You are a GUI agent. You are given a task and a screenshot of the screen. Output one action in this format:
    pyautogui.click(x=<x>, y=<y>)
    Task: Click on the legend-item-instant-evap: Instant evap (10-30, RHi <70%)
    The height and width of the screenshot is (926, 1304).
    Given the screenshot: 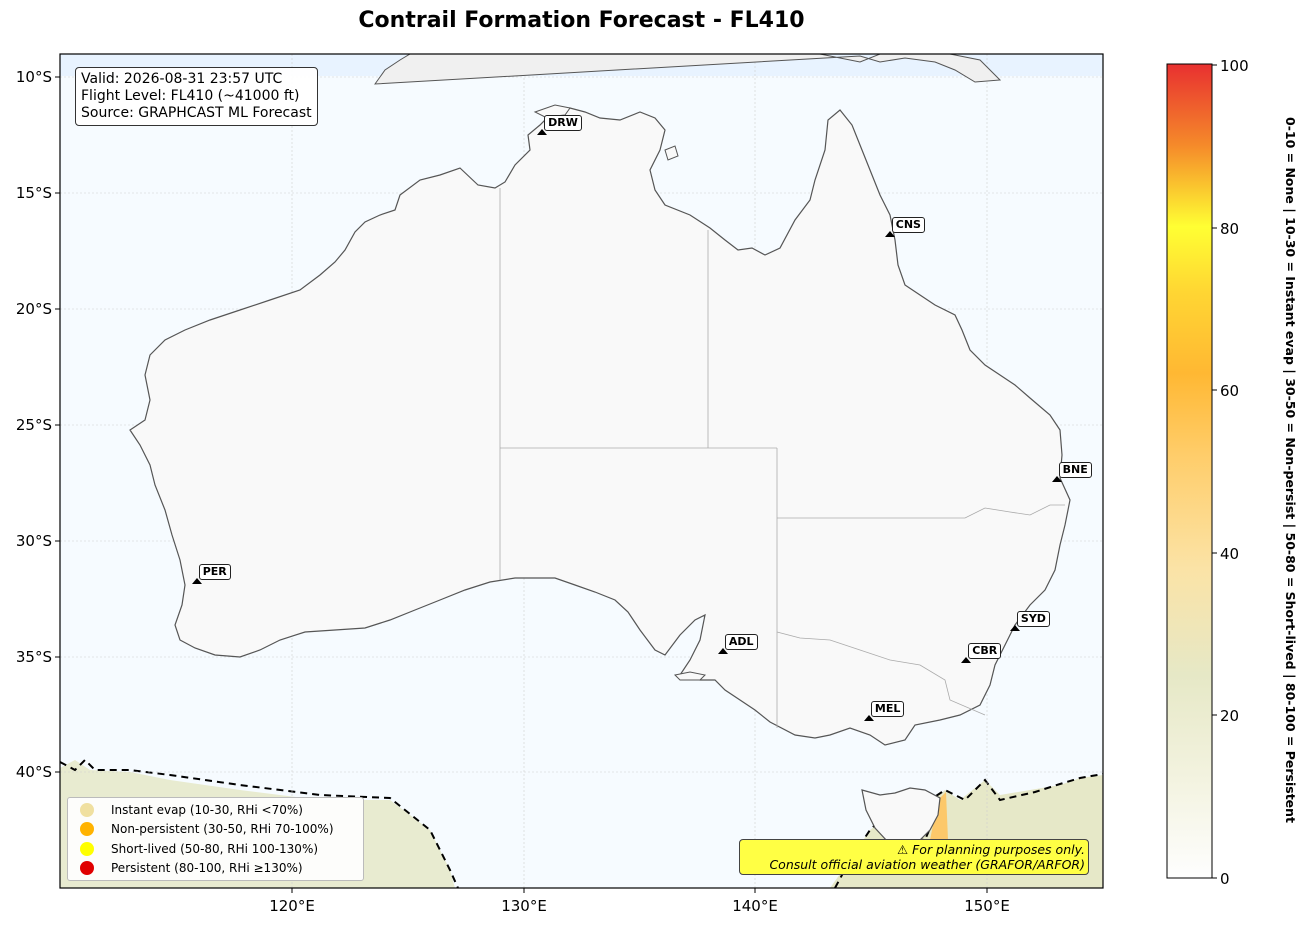 What is the action you would take?
    pyautogui.click(x=215, y=810)
    